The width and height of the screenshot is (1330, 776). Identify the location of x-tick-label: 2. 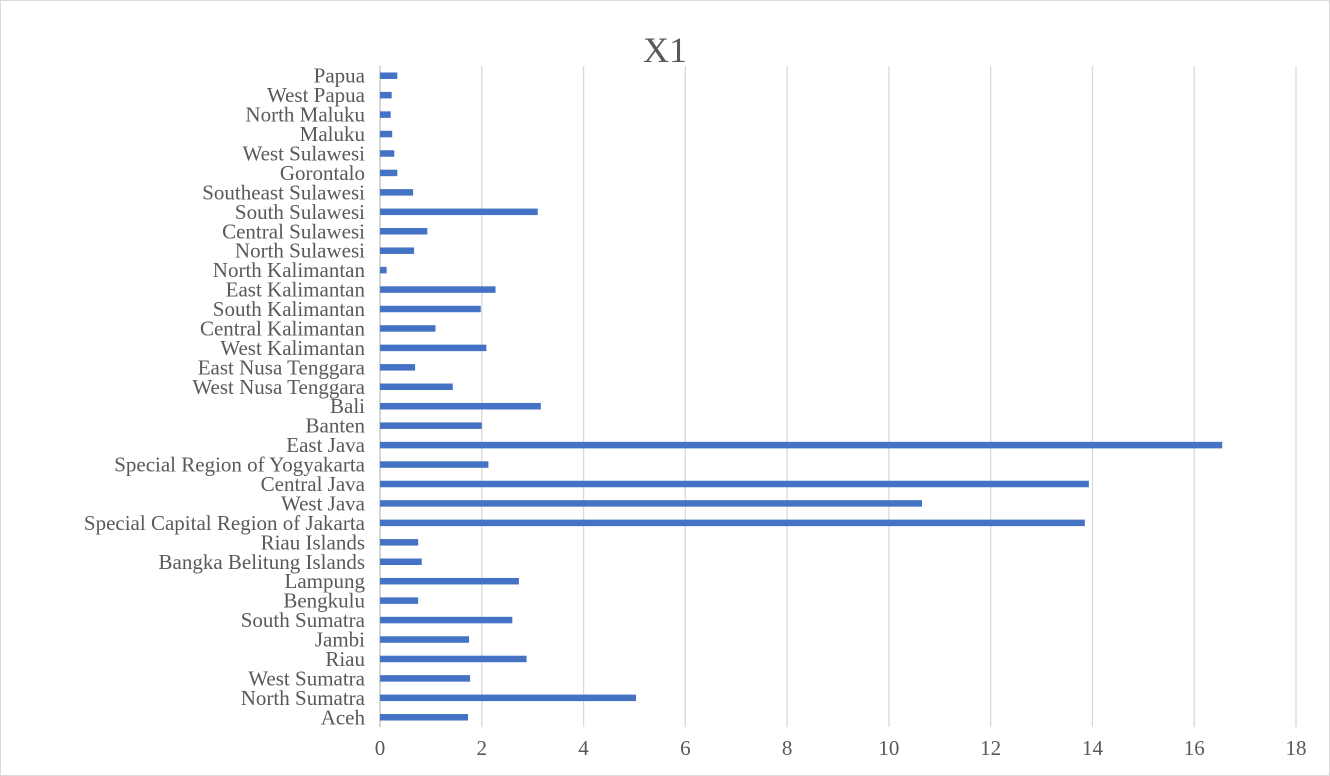
(482, 748).